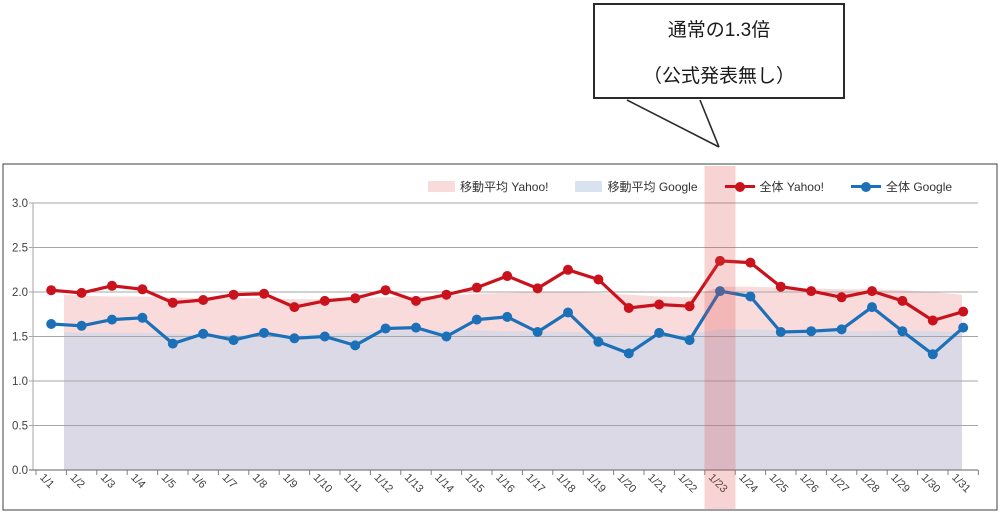 This screenshot has width=1001, height=512. Describe the element at coordinates (652, 187) in the screenshot. I see `legend-label: 移動平均 Google` at that location.